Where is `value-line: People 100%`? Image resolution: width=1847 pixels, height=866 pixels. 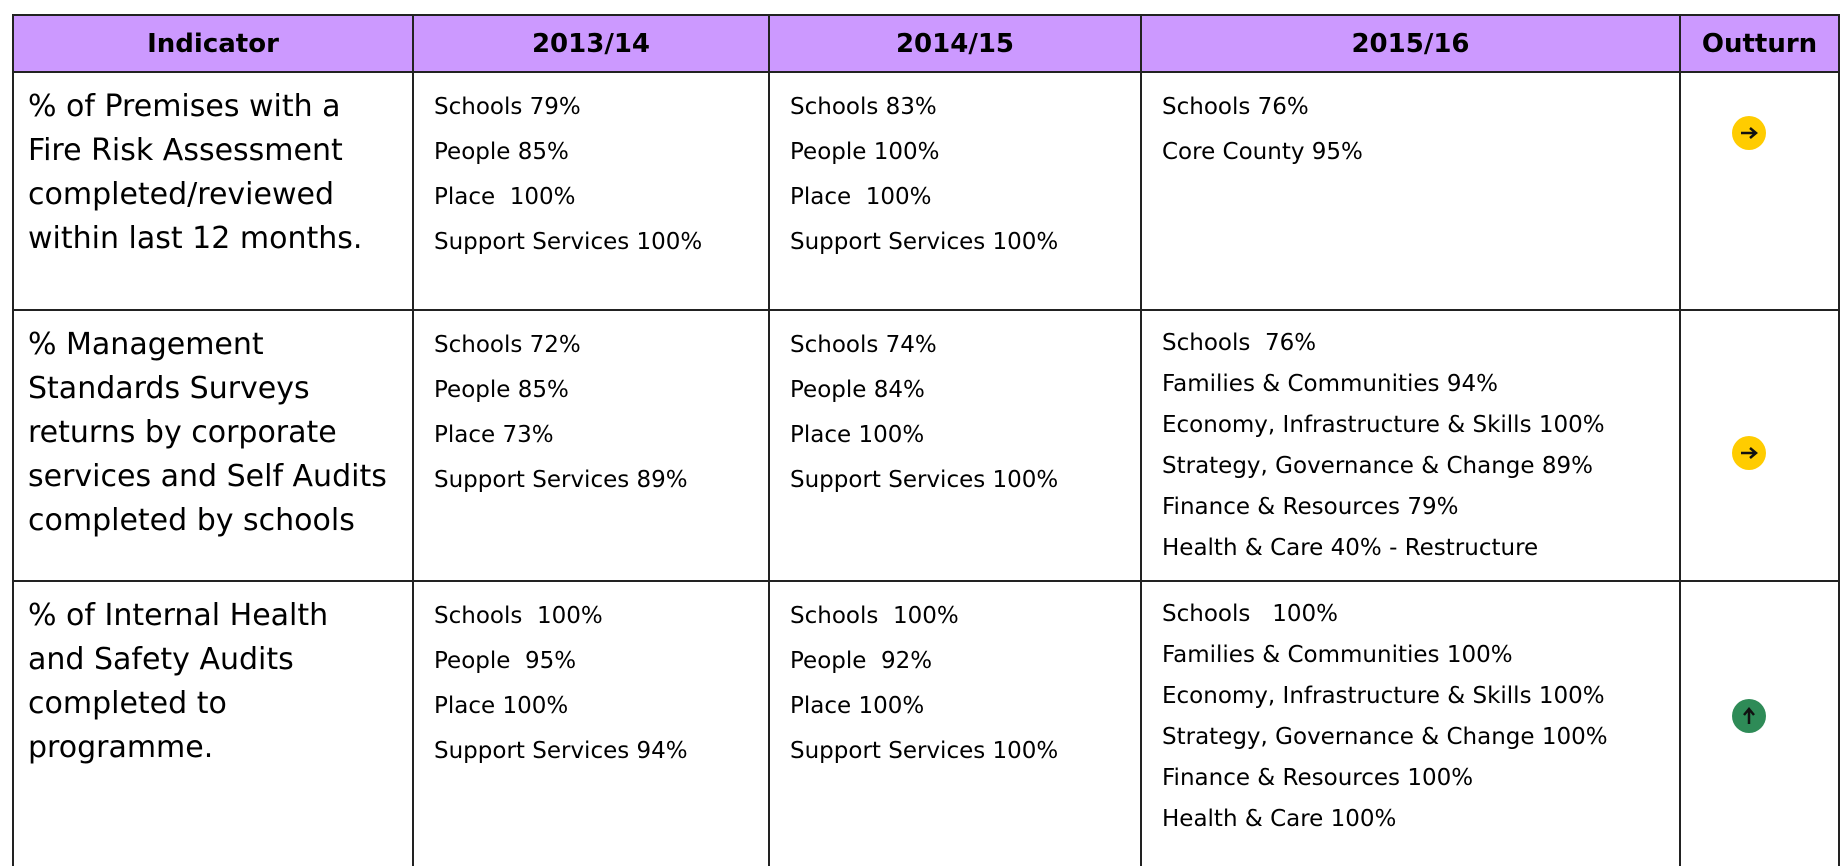 value-line: People 100% is located at coordinates (865, 152).